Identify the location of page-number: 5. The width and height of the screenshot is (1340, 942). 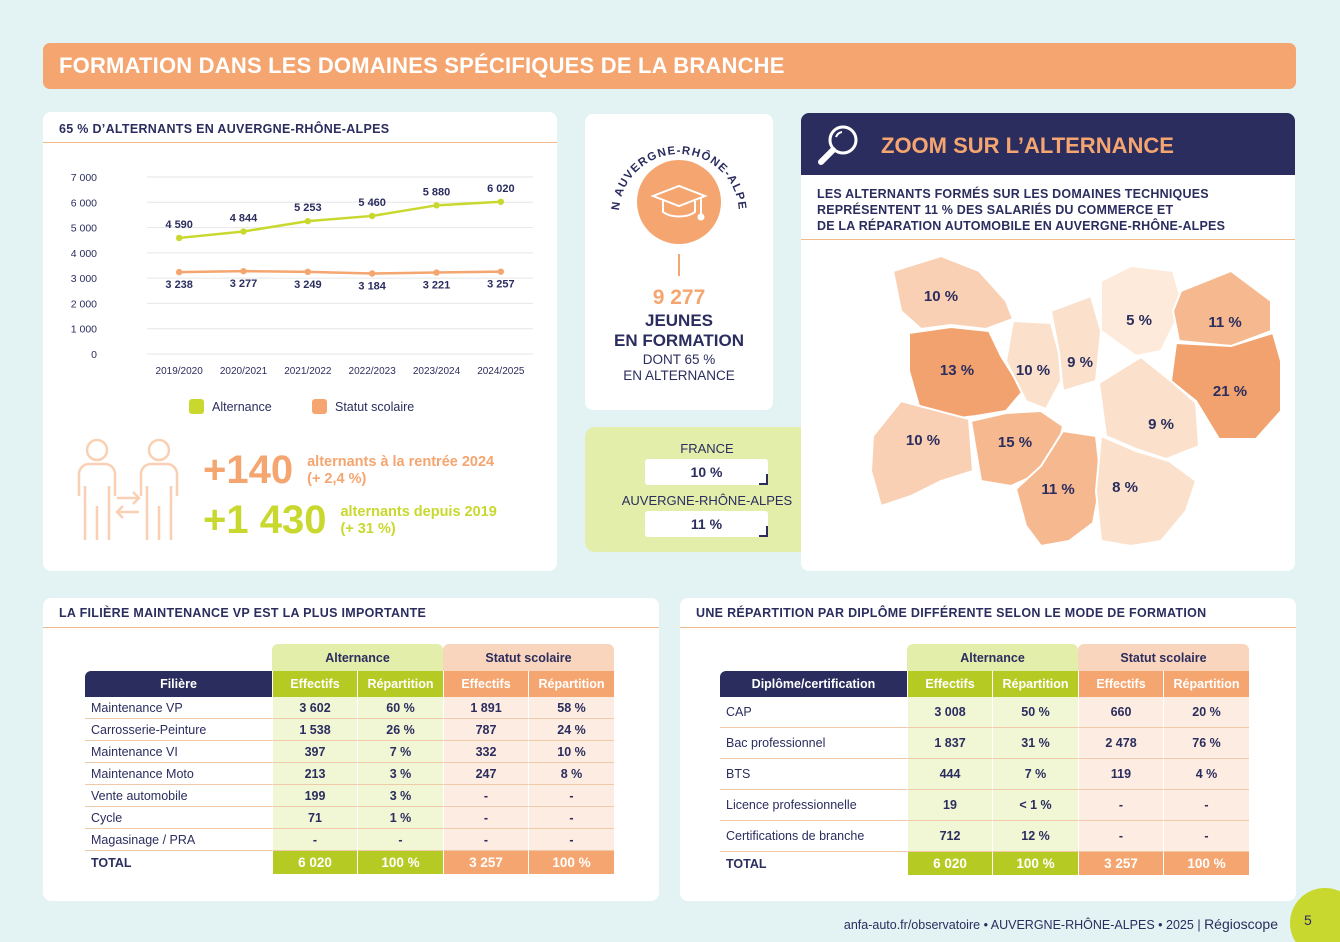
(1308, 920).